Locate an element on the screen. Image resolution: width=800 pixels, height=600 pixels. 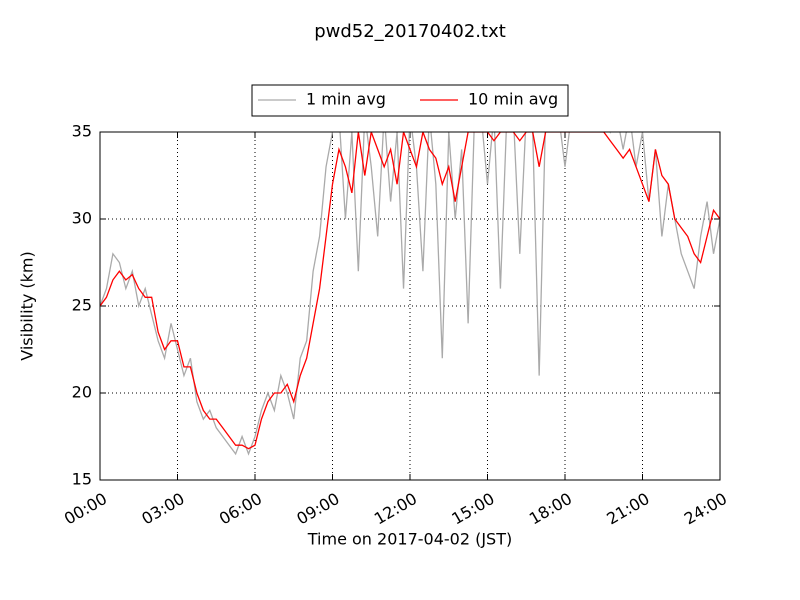
legend-label: 1 min avg is located at coordinates (346, 99).